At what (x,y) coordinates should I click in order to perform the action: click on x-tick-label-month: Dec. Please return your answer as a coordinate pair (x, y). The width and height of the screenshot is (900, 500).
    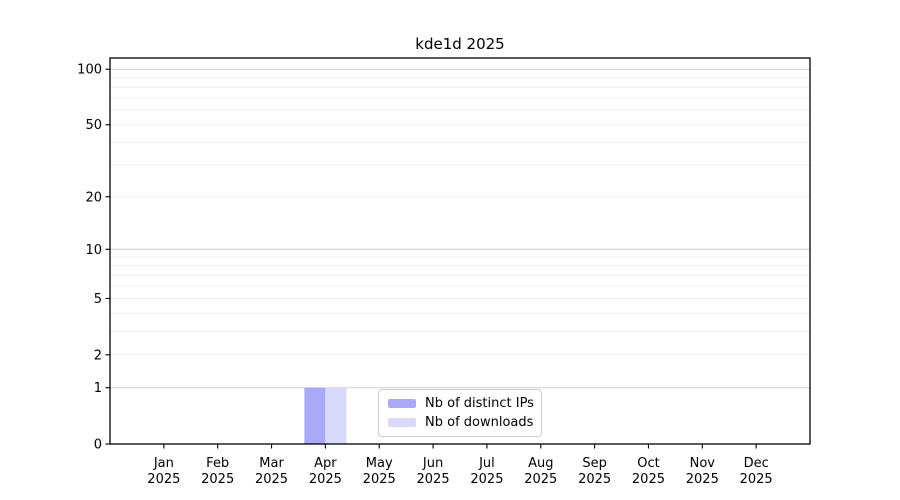
    Looking at the image, I should click on (756, 463).